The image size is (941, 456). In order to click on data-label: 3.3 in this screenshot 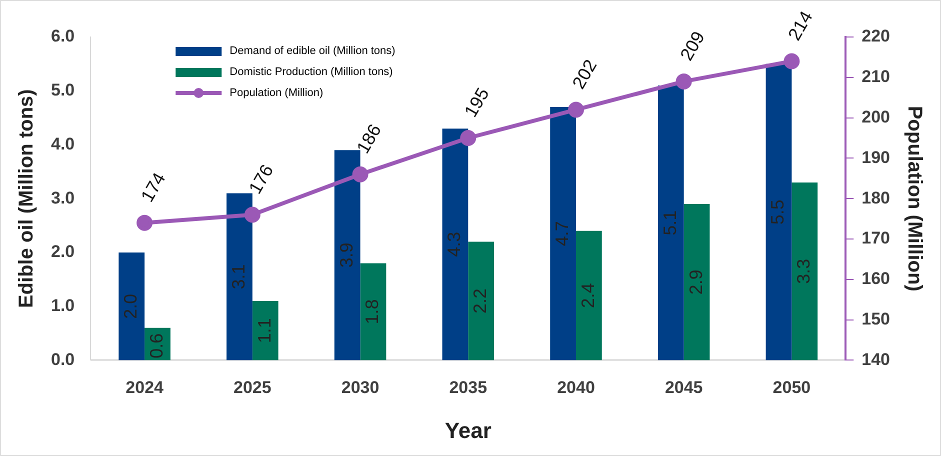, I will do `click(804, 271)`.